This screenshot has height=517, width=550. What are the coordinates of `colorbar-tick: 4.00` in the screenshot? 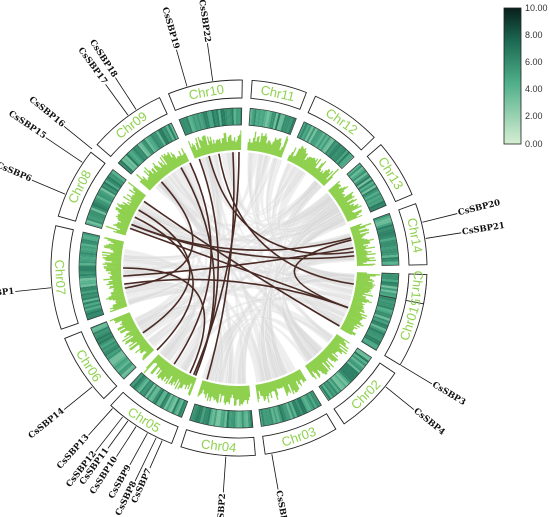 It's located at (534, 89).